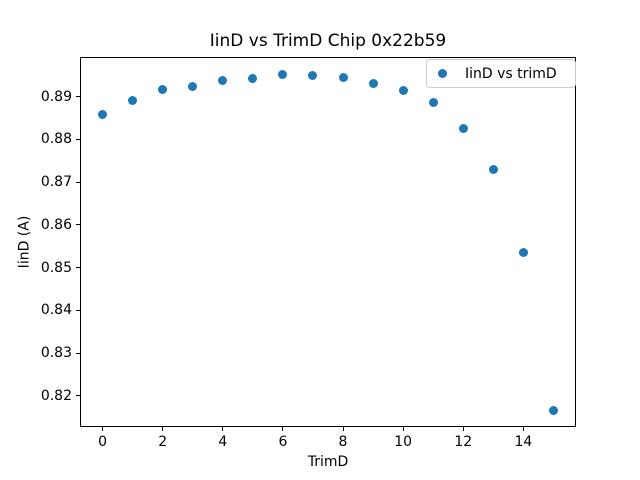  What do you see at coordinates (328, 41) in the screenshot?
I see `chart-title: IinD vs TrimD Chip 0x22b59` at bounding box center [328, 41].